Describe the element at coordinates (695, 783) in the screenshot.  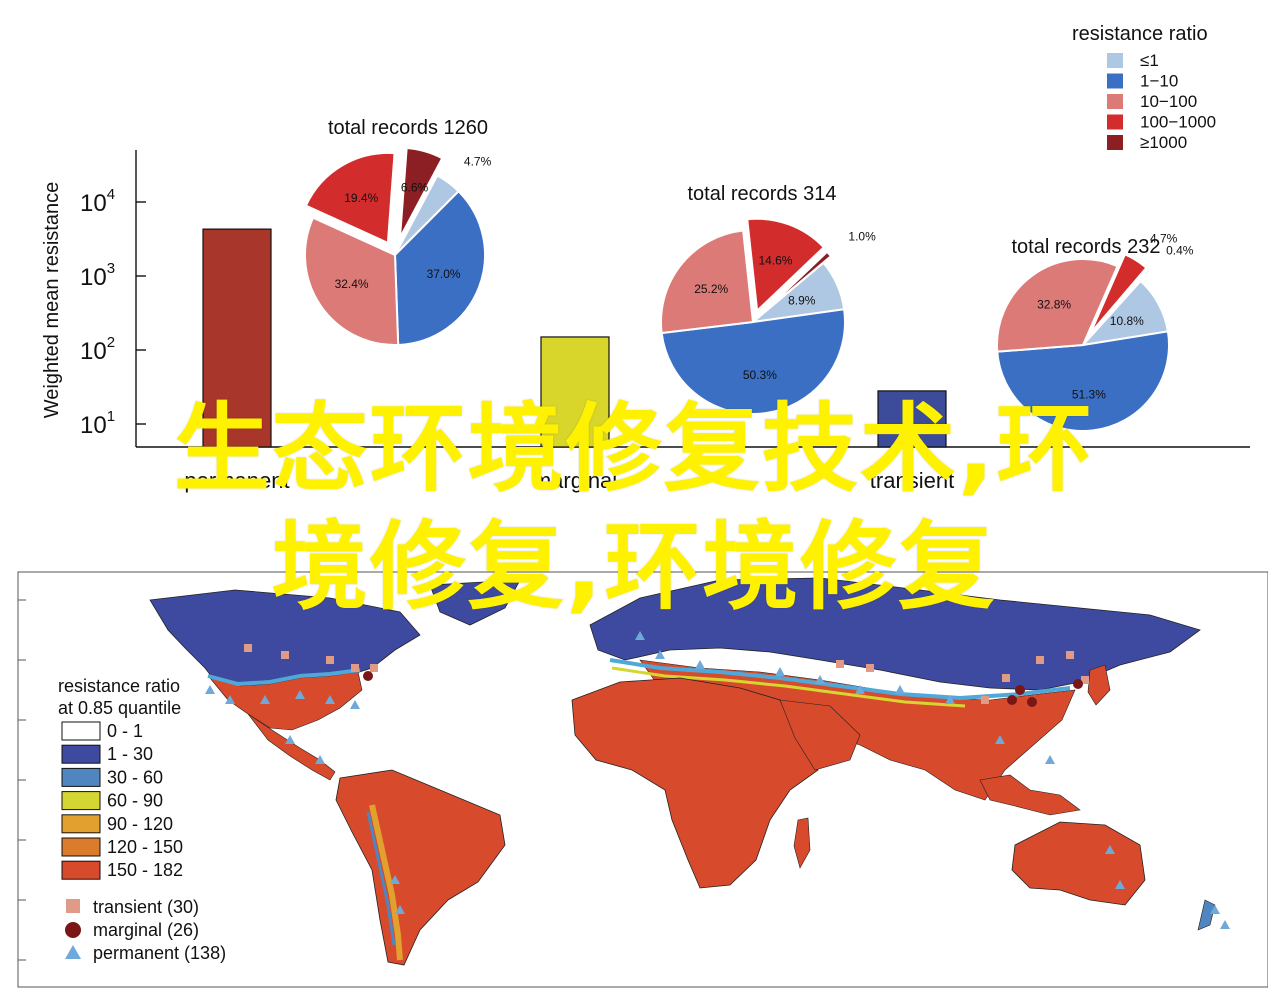
I see `africa-land` at that location.